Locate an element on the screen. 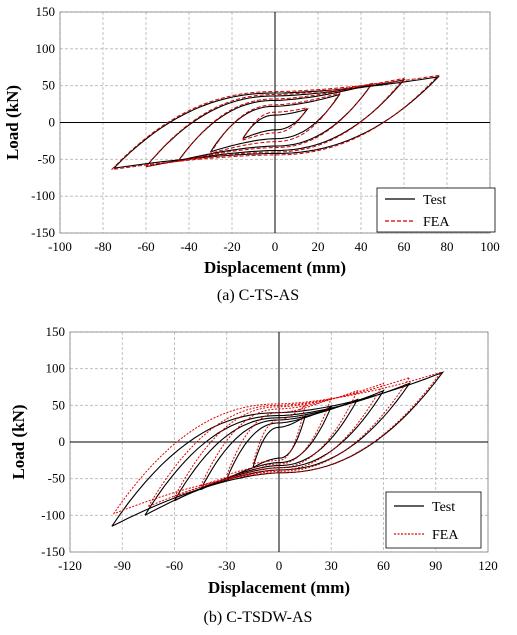  x-tick-label: -30 is located at coordinates (226, 565).